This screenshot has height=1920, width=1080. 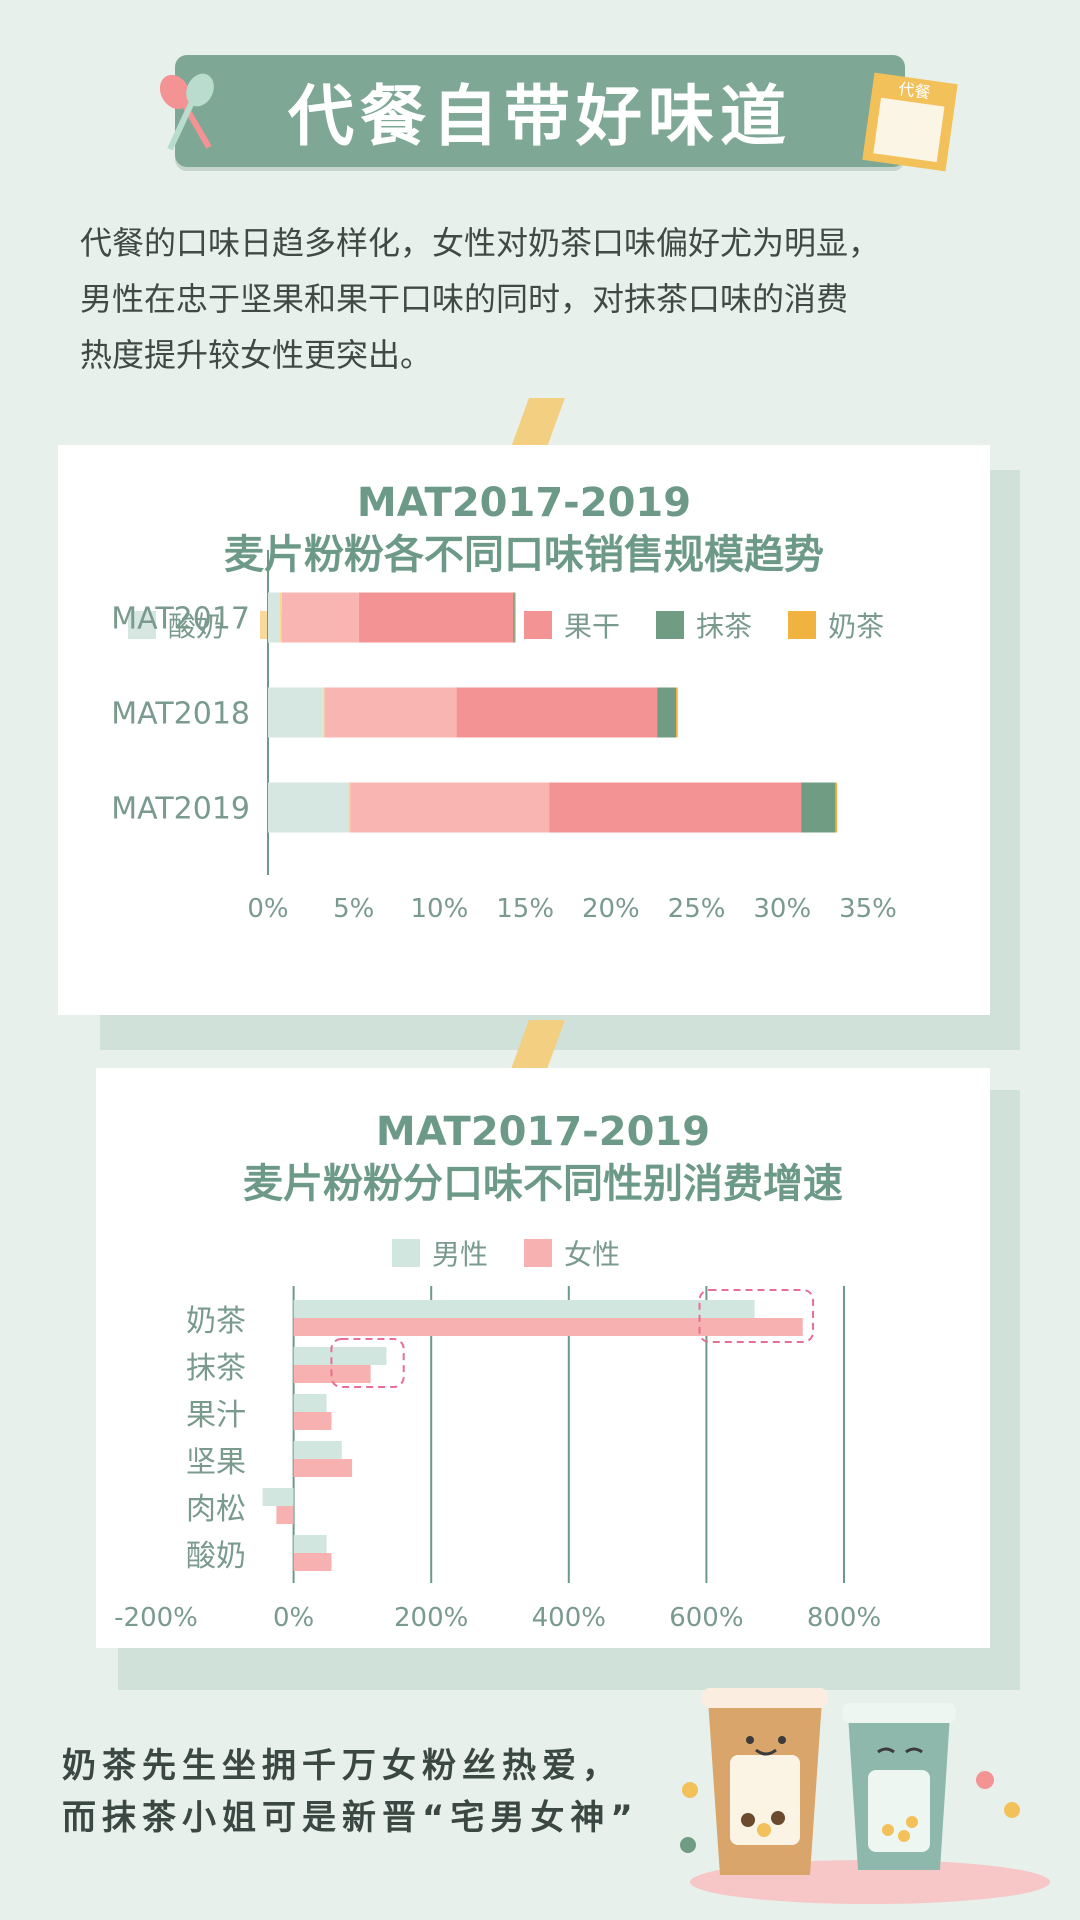 What do you see at coordinates (524, 529) in the screenshot?
I see `chart-title: MAT2017-2019 麦片粉粉各不同口味销售规模趋势` at bounding box center [524, 529].